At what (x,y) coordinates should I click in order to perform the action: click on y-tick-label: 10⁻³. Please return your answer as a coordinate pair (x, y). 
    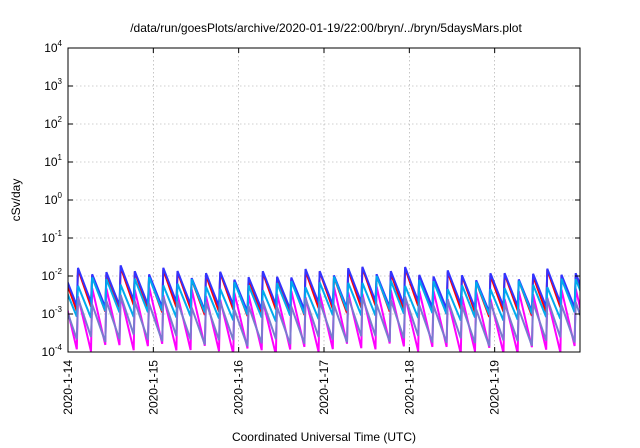
    Looking at the image, I should click on (52, 313).